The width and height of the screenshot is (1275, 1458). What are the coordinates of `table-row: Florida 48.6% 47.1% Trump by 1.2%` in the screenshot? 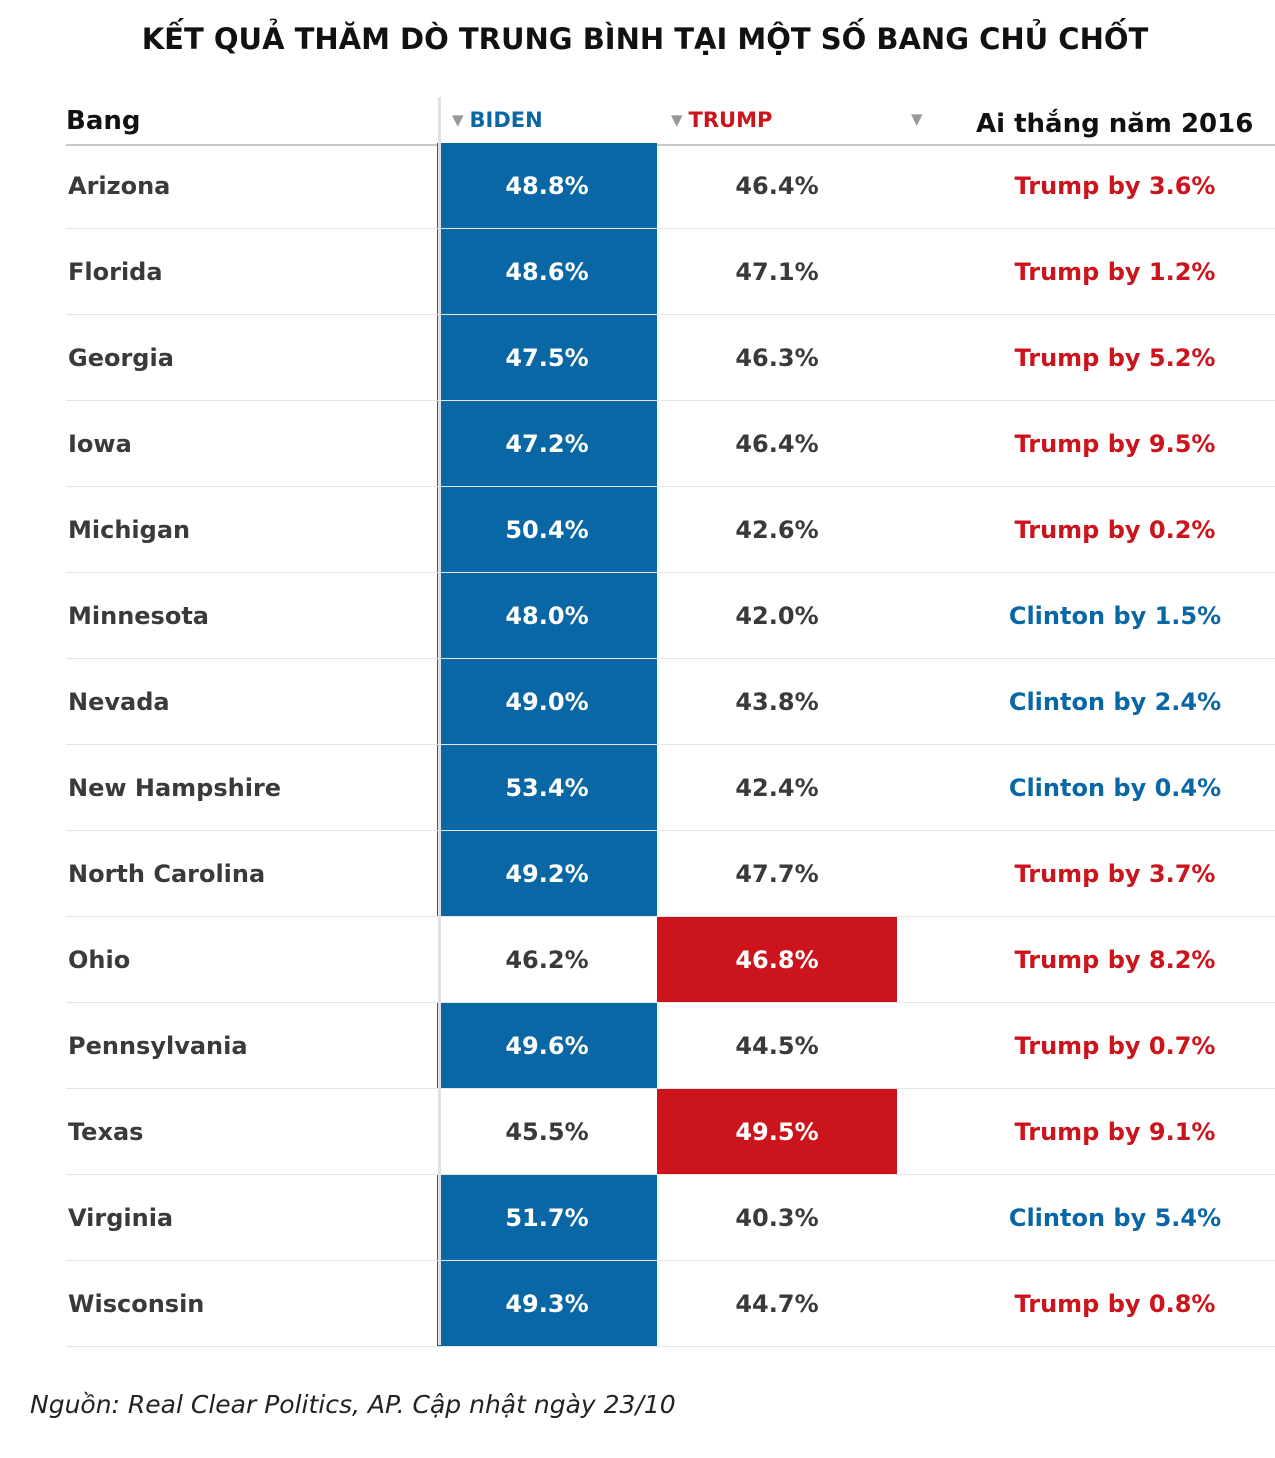 It's located at (637, 272).